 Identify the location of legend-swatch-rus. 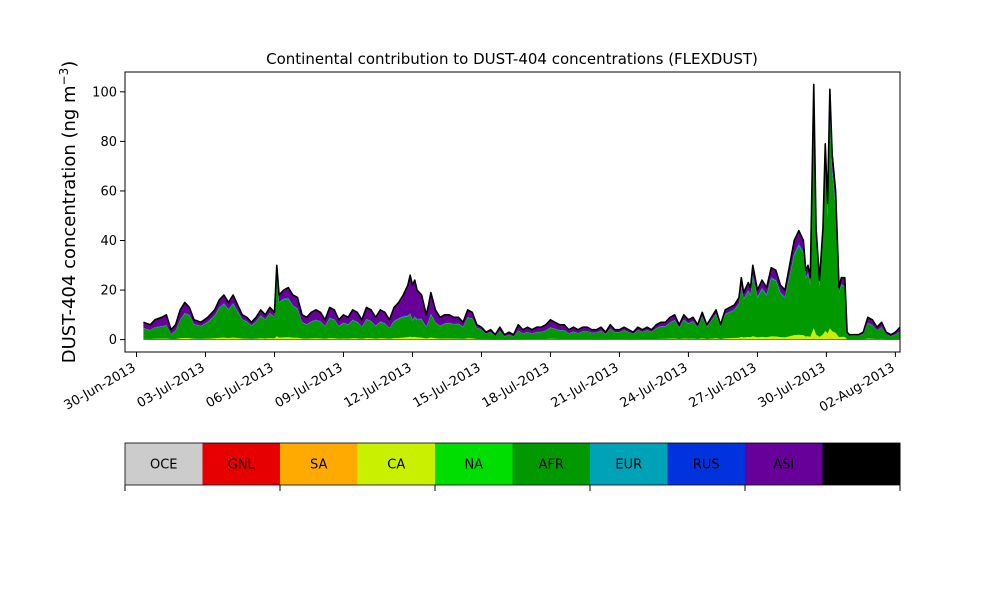
(706, 464).